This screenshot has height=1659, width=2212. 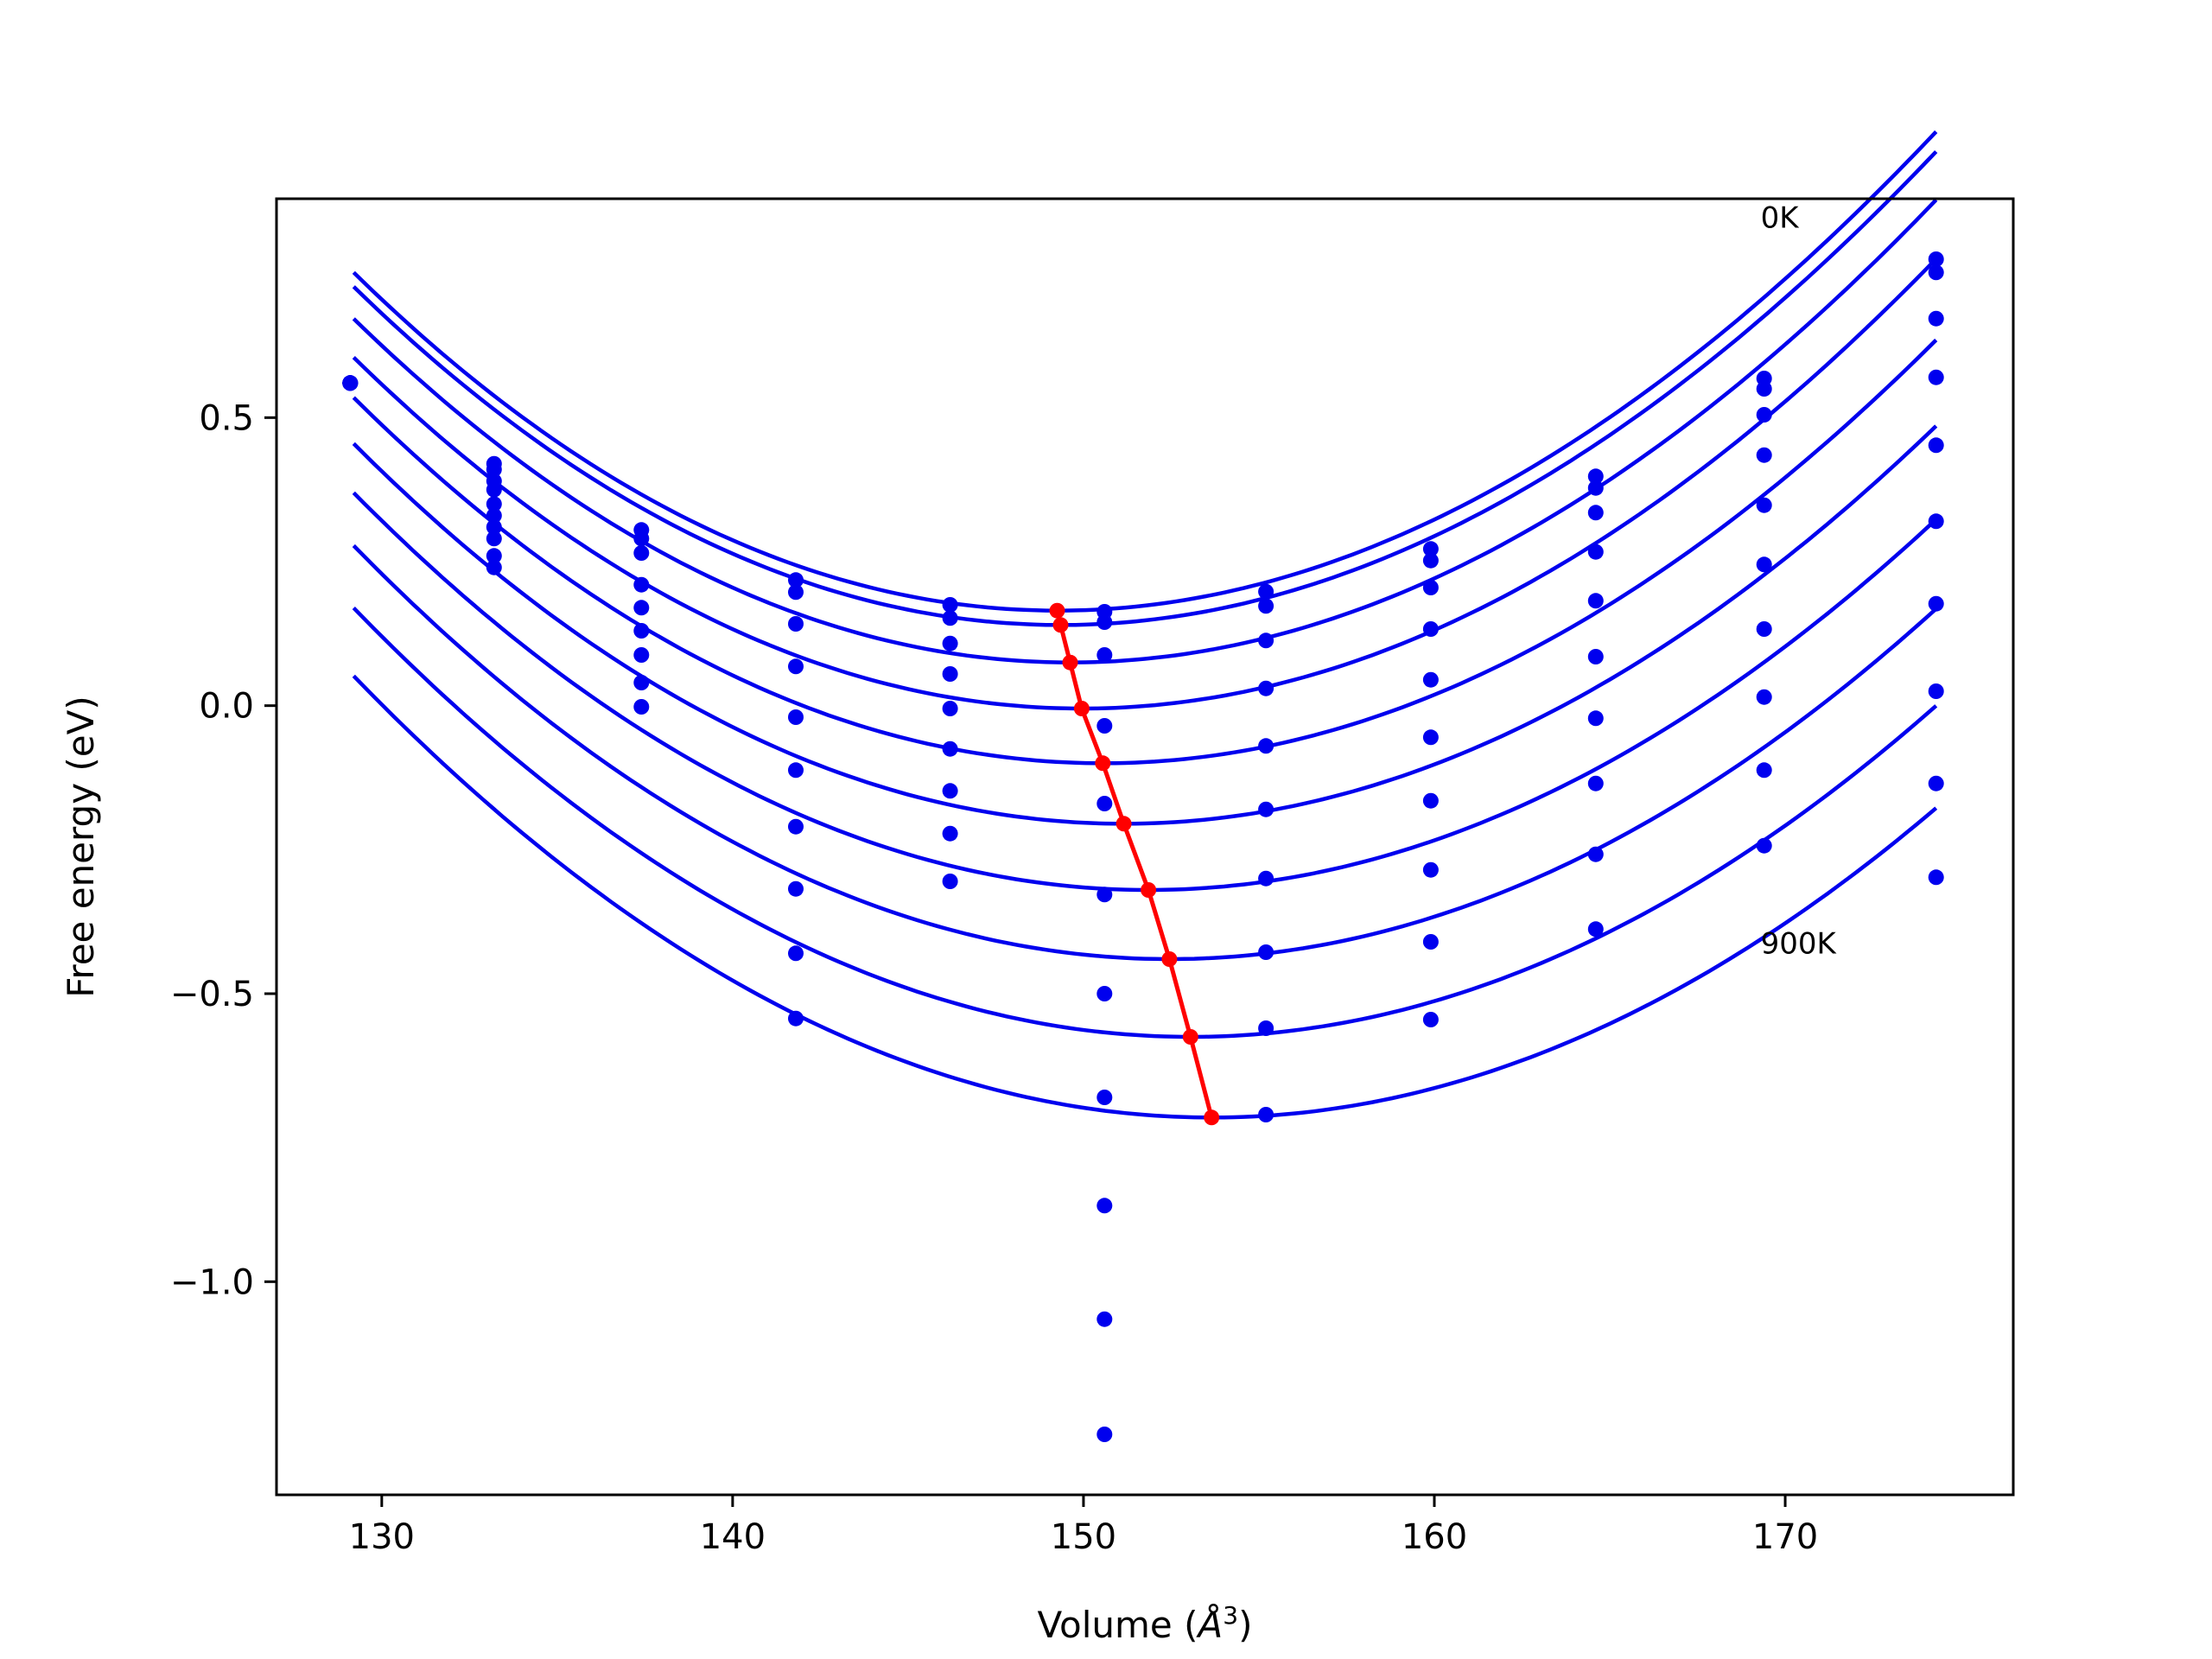 I want to click on annotation-label: 900K, so click(x=1800, y=943).